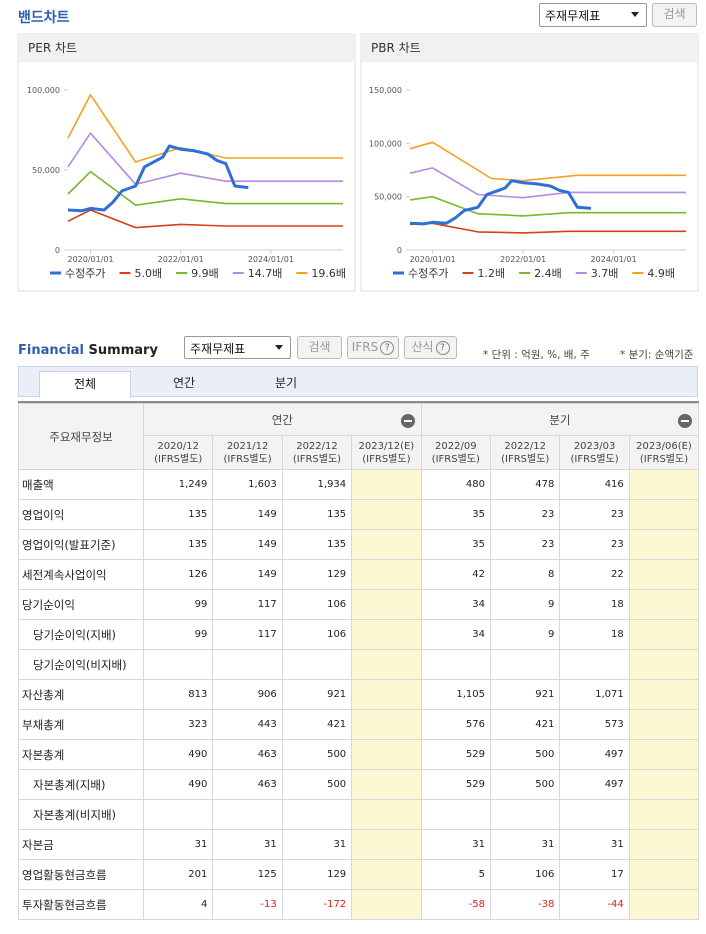 This screenshot has width=706, height=934. What do you see at coordinates (456, 446) in the screenshot?
I see `period: 2022/09` at bounding box center [456, 446].